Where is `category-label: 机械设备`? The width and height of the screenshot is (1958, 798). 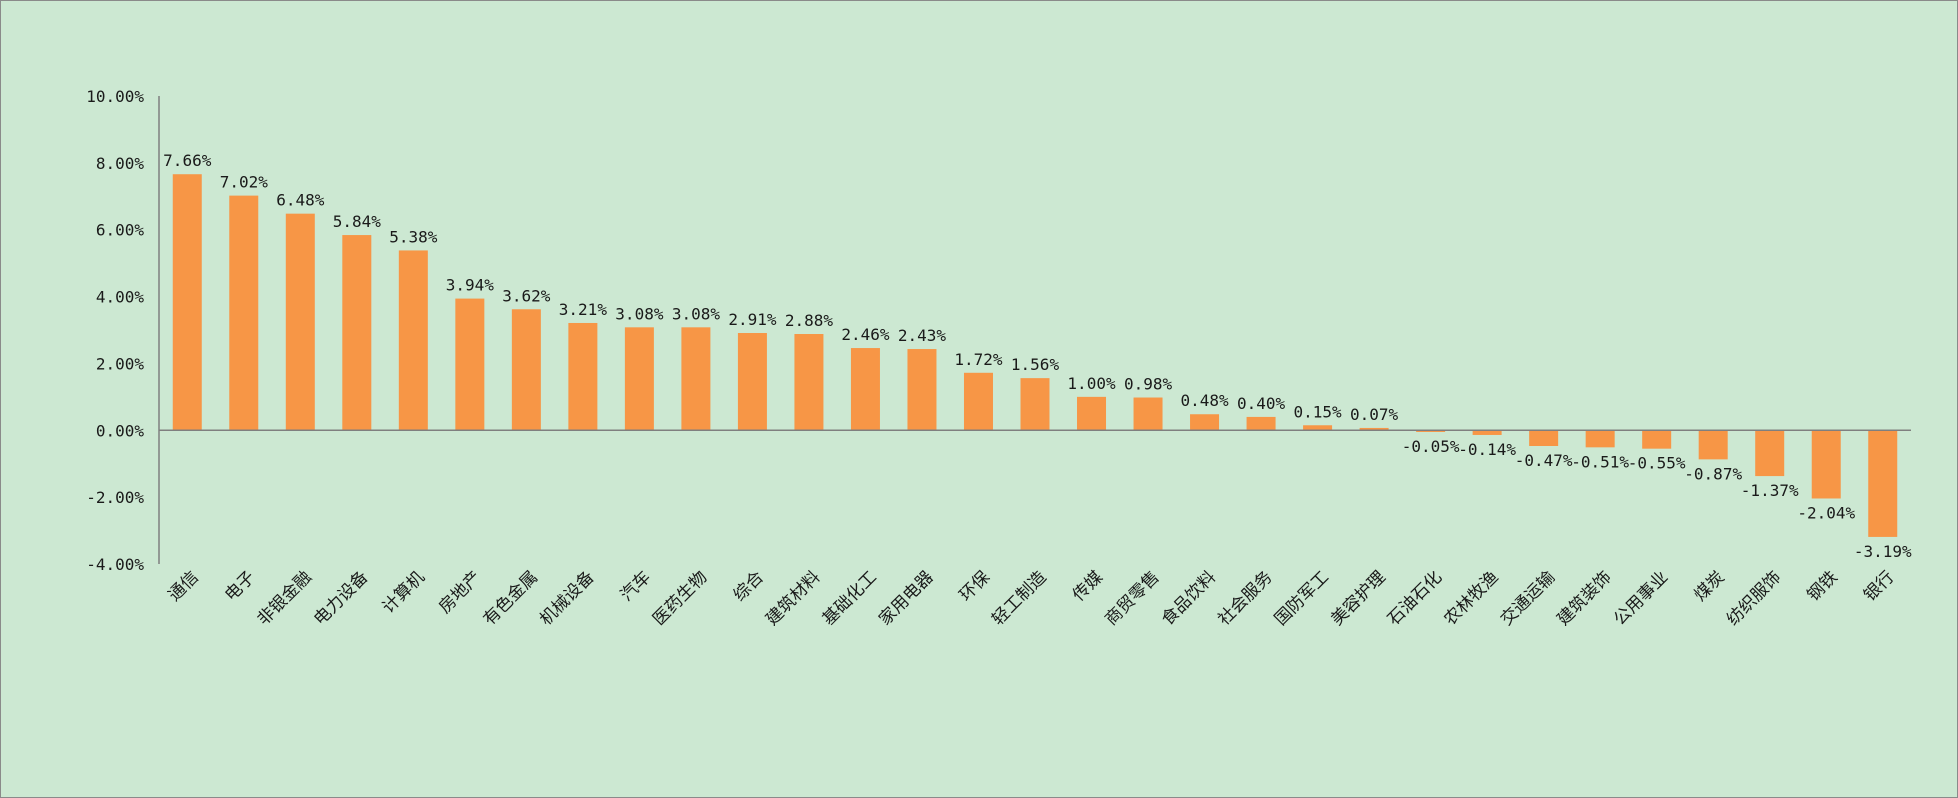
category-label: 机械设备 is located at coordinates (567, 598).